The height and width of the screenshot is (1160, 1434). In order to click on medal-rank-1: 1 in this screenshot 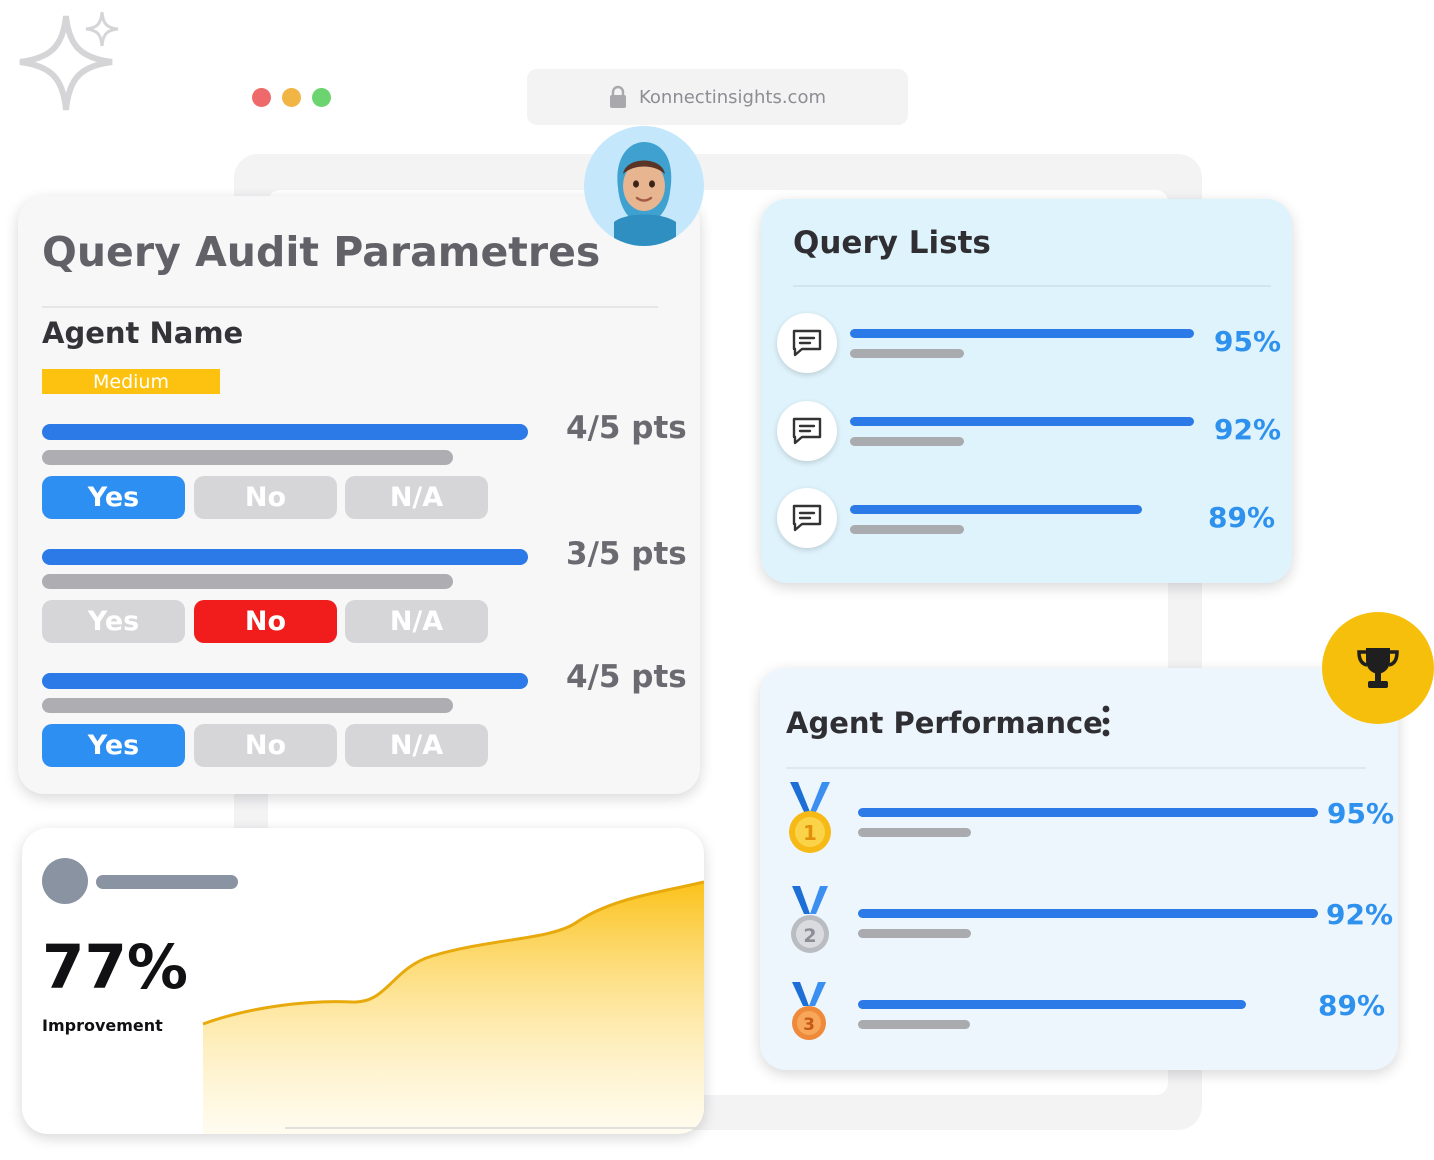, I will do `click(810, 833)`.